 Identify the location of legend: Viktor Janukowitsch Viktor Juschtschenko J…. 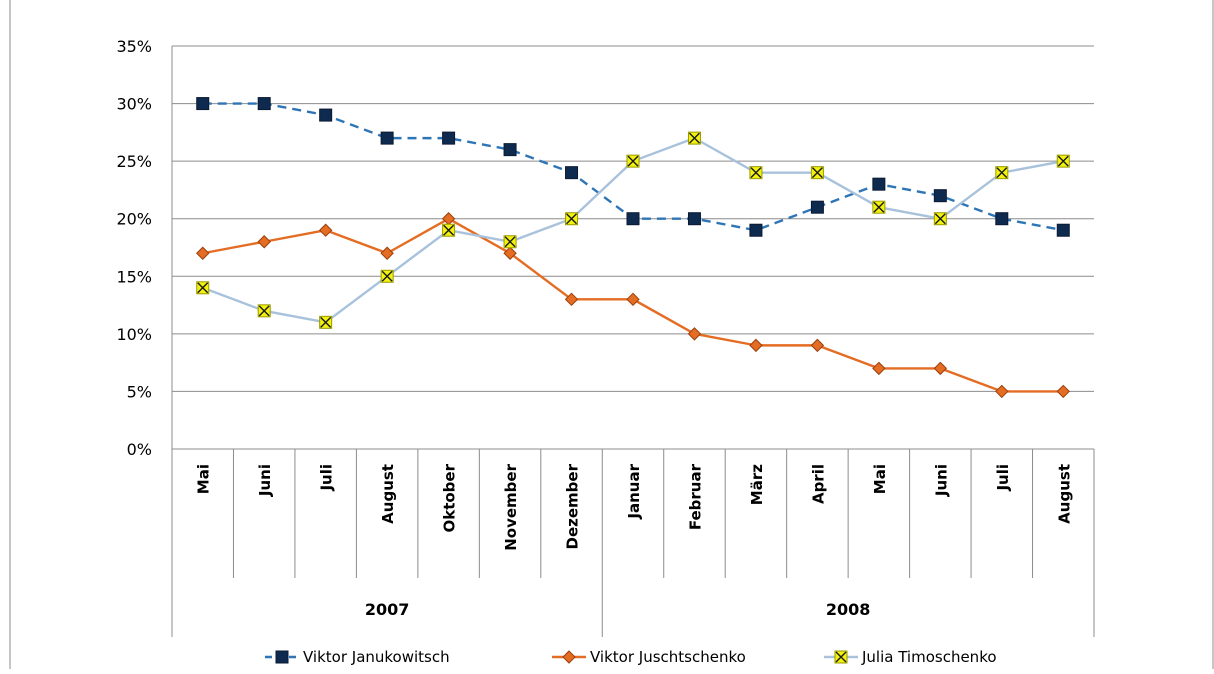
(631, 657).